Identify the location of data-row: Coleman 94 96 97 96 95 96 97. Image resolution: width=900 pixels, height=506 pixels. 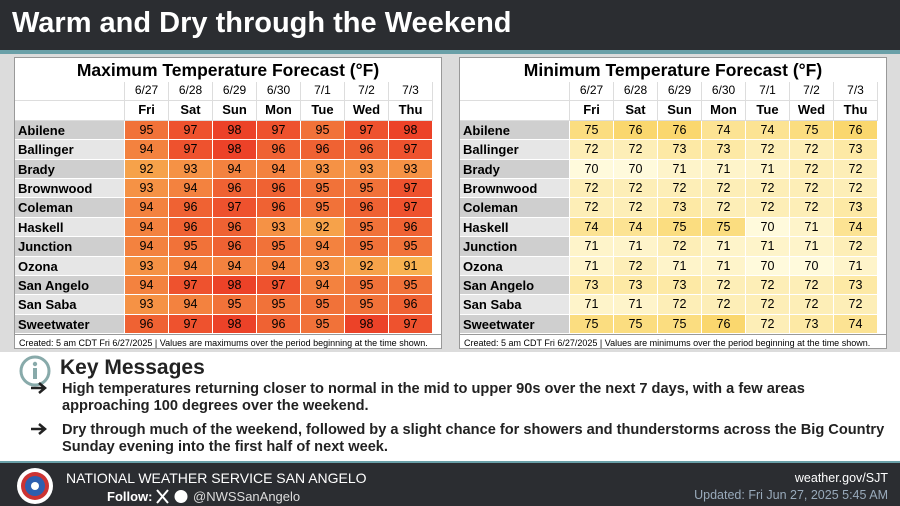
(228, 208).